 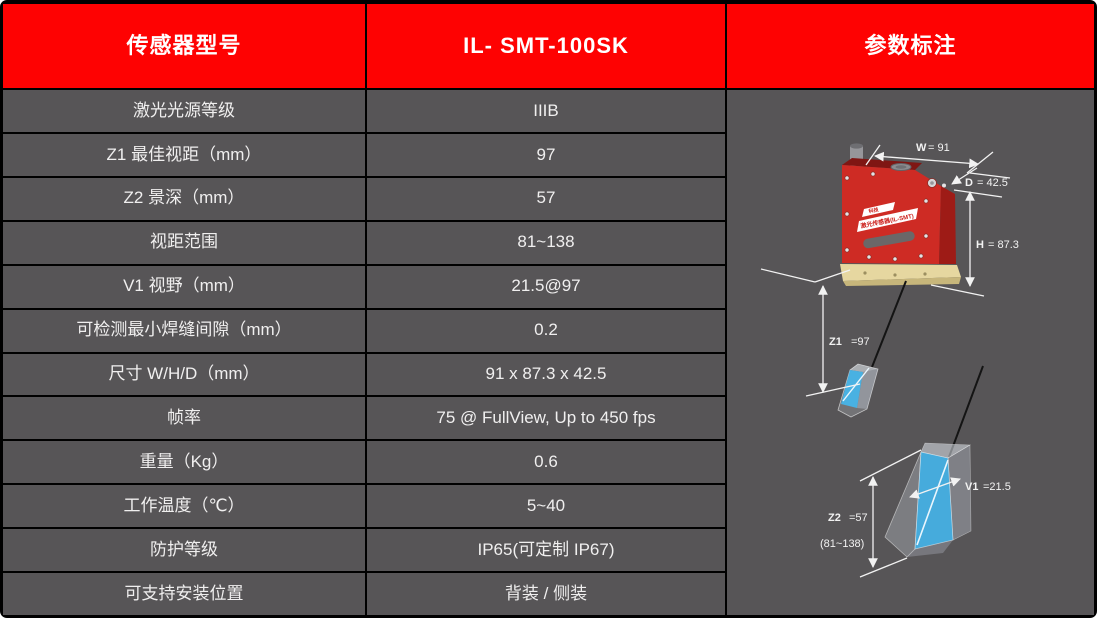 I want to click on lens-window-inner, so click(x=932, y=183).